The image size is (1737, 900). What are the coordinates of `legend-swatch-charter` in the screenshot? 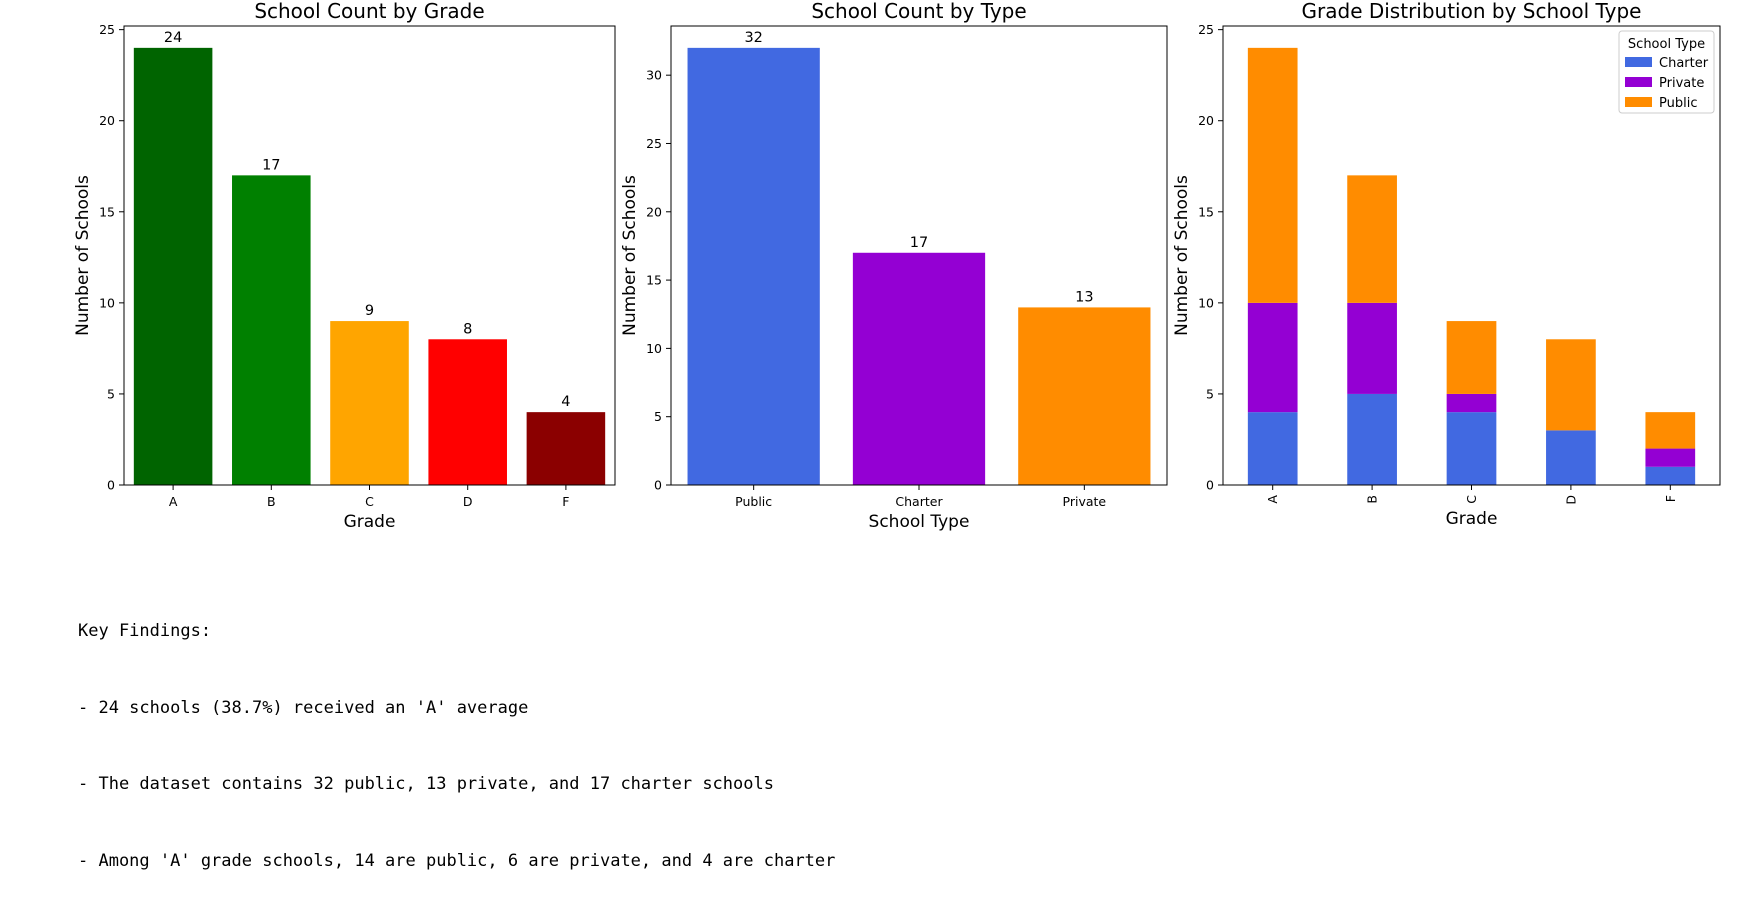 It's located at (1638, 62).